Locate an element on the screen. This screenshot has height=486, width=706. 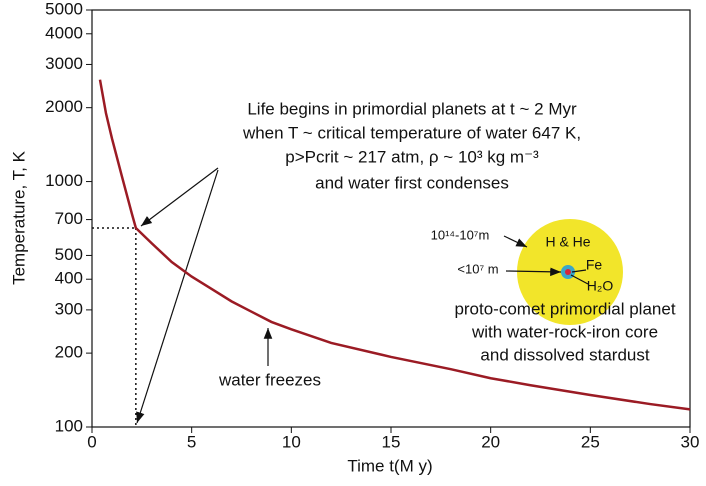
y-tick-label: 100 is located at coordinates (69, 425).